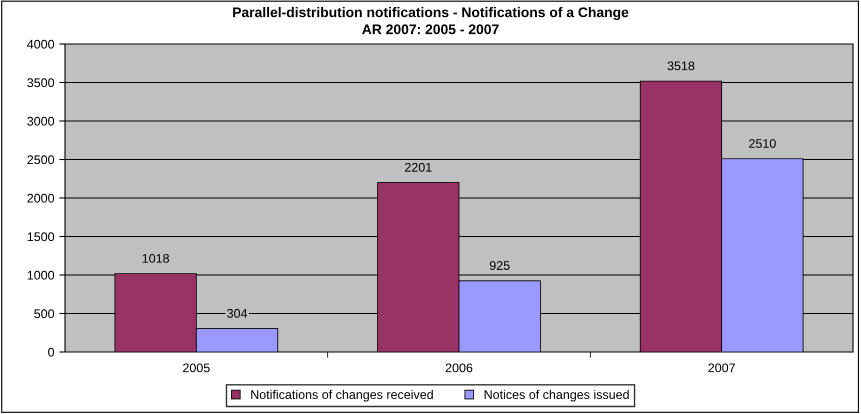  I want to click on x-tick-label: 2005, so click(196, 367).